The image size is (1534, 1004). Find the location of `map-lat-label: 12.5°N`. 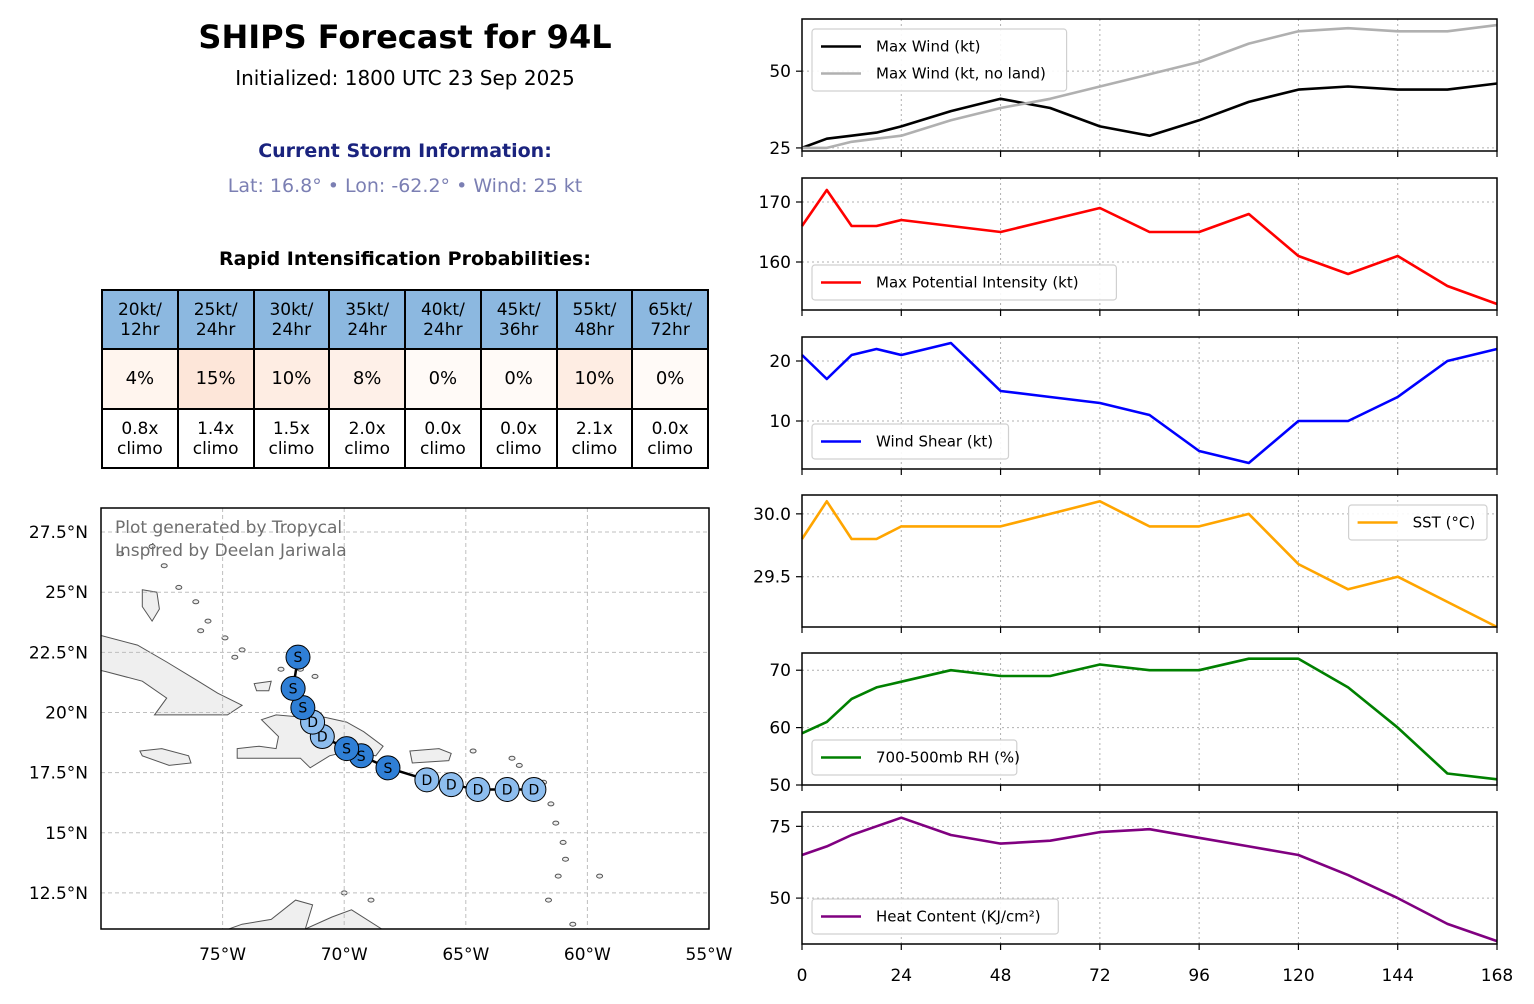

map-lat-label: 12.5°N is located at coordinates (58, 894).